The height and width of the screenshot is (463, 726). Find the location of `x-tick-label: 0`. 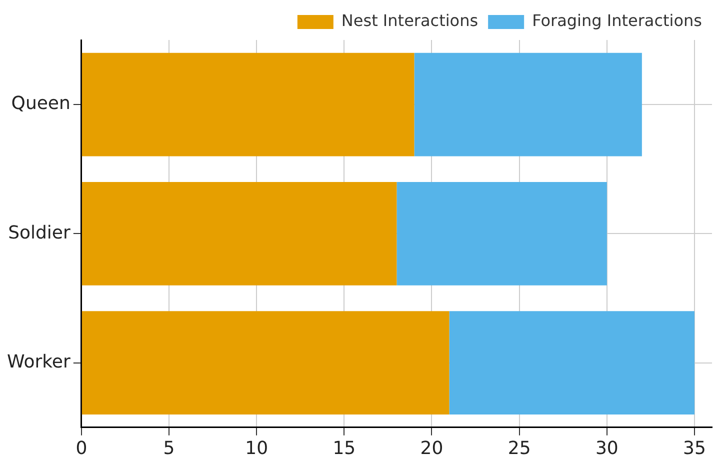

x-tick-label: 0 is located at coordinates (82, 448).